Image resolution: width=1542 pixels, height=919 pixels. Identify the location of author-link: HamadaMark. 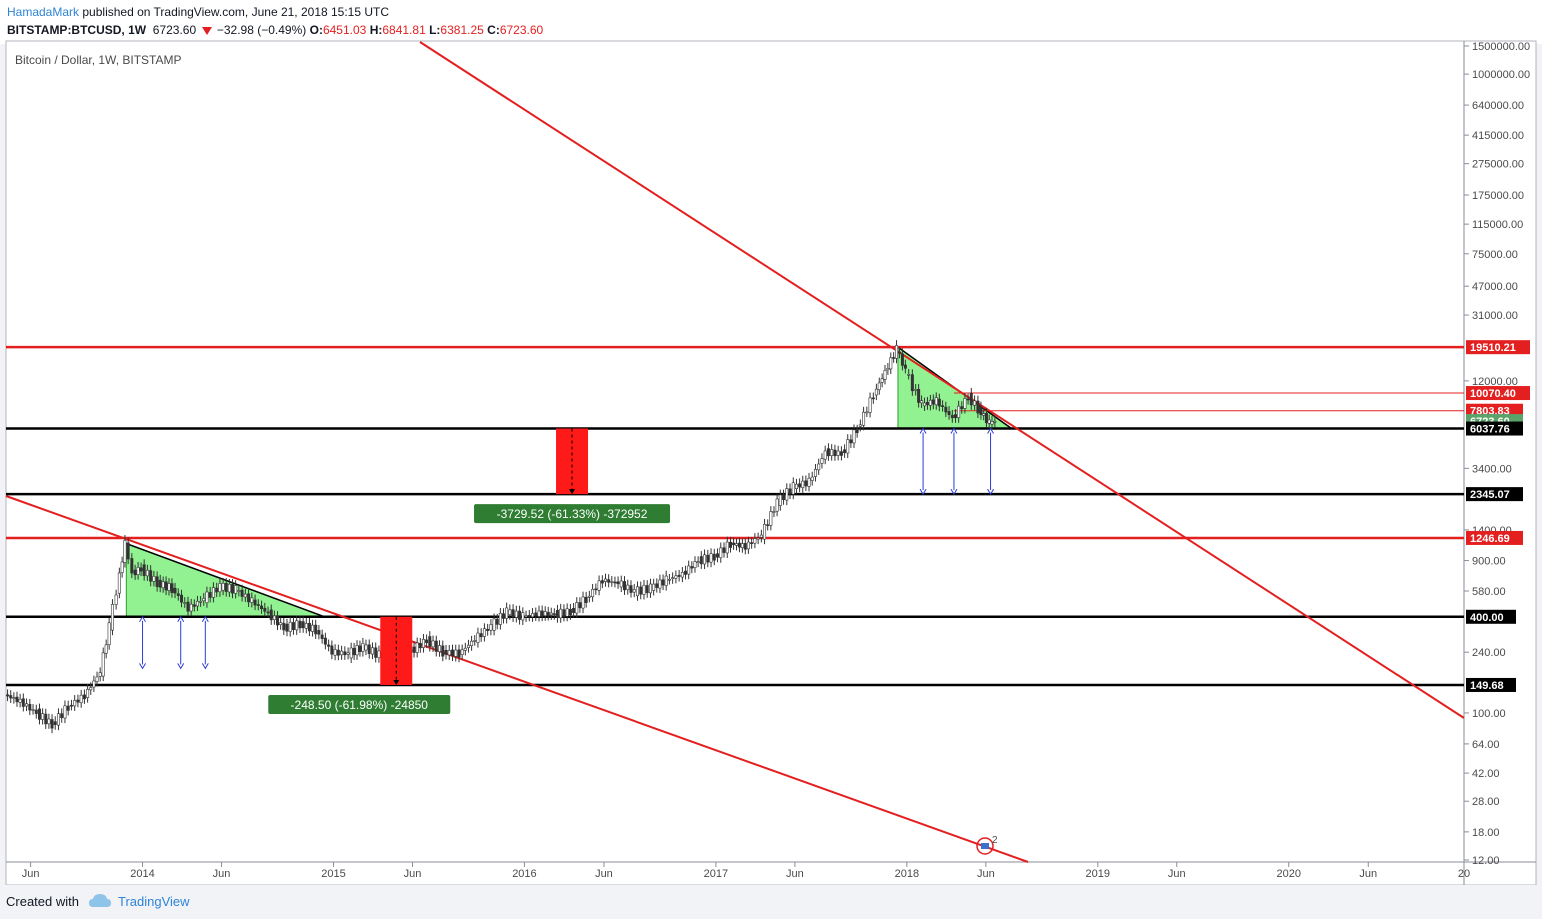
(43, 12).